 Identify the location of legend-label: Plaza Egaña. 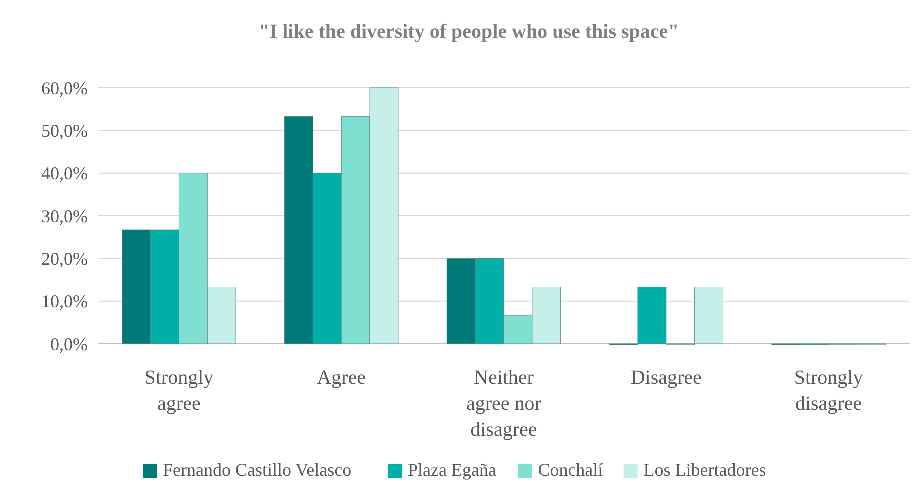
(452, 470).